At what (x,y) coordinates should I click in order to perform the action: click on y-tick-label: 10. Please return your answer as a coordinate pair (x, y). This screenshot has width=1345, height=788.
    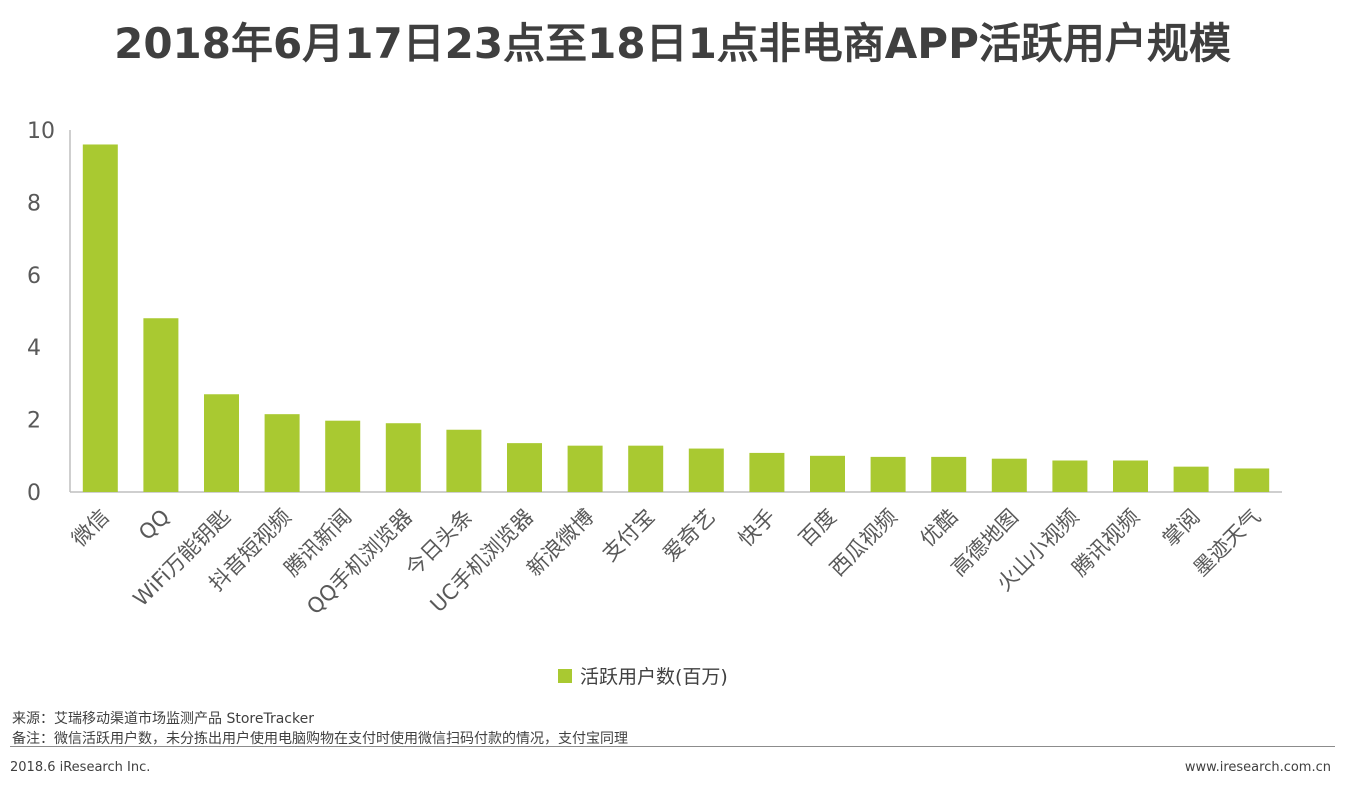
    Looking at the image, I should click on (41, 131).